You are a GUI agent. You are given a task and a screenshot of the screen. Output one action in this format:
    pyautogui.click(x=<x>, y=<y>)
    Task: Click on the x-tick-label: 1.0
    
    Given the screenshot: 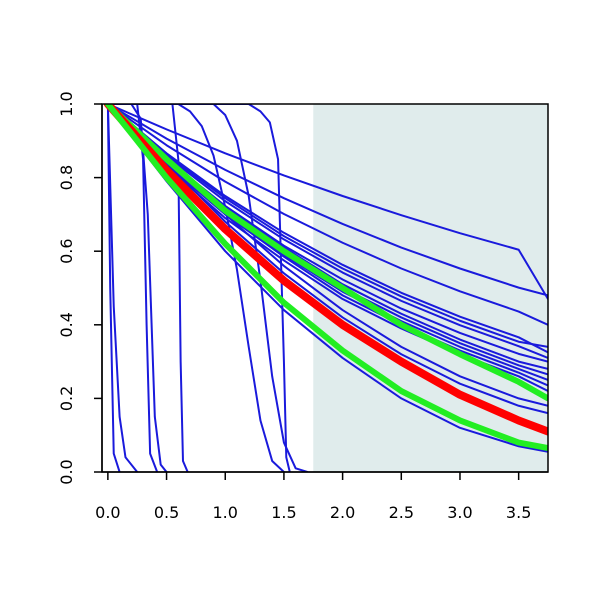 What is the action you would take?
    pyautogui.click(x=225, y=512)
    